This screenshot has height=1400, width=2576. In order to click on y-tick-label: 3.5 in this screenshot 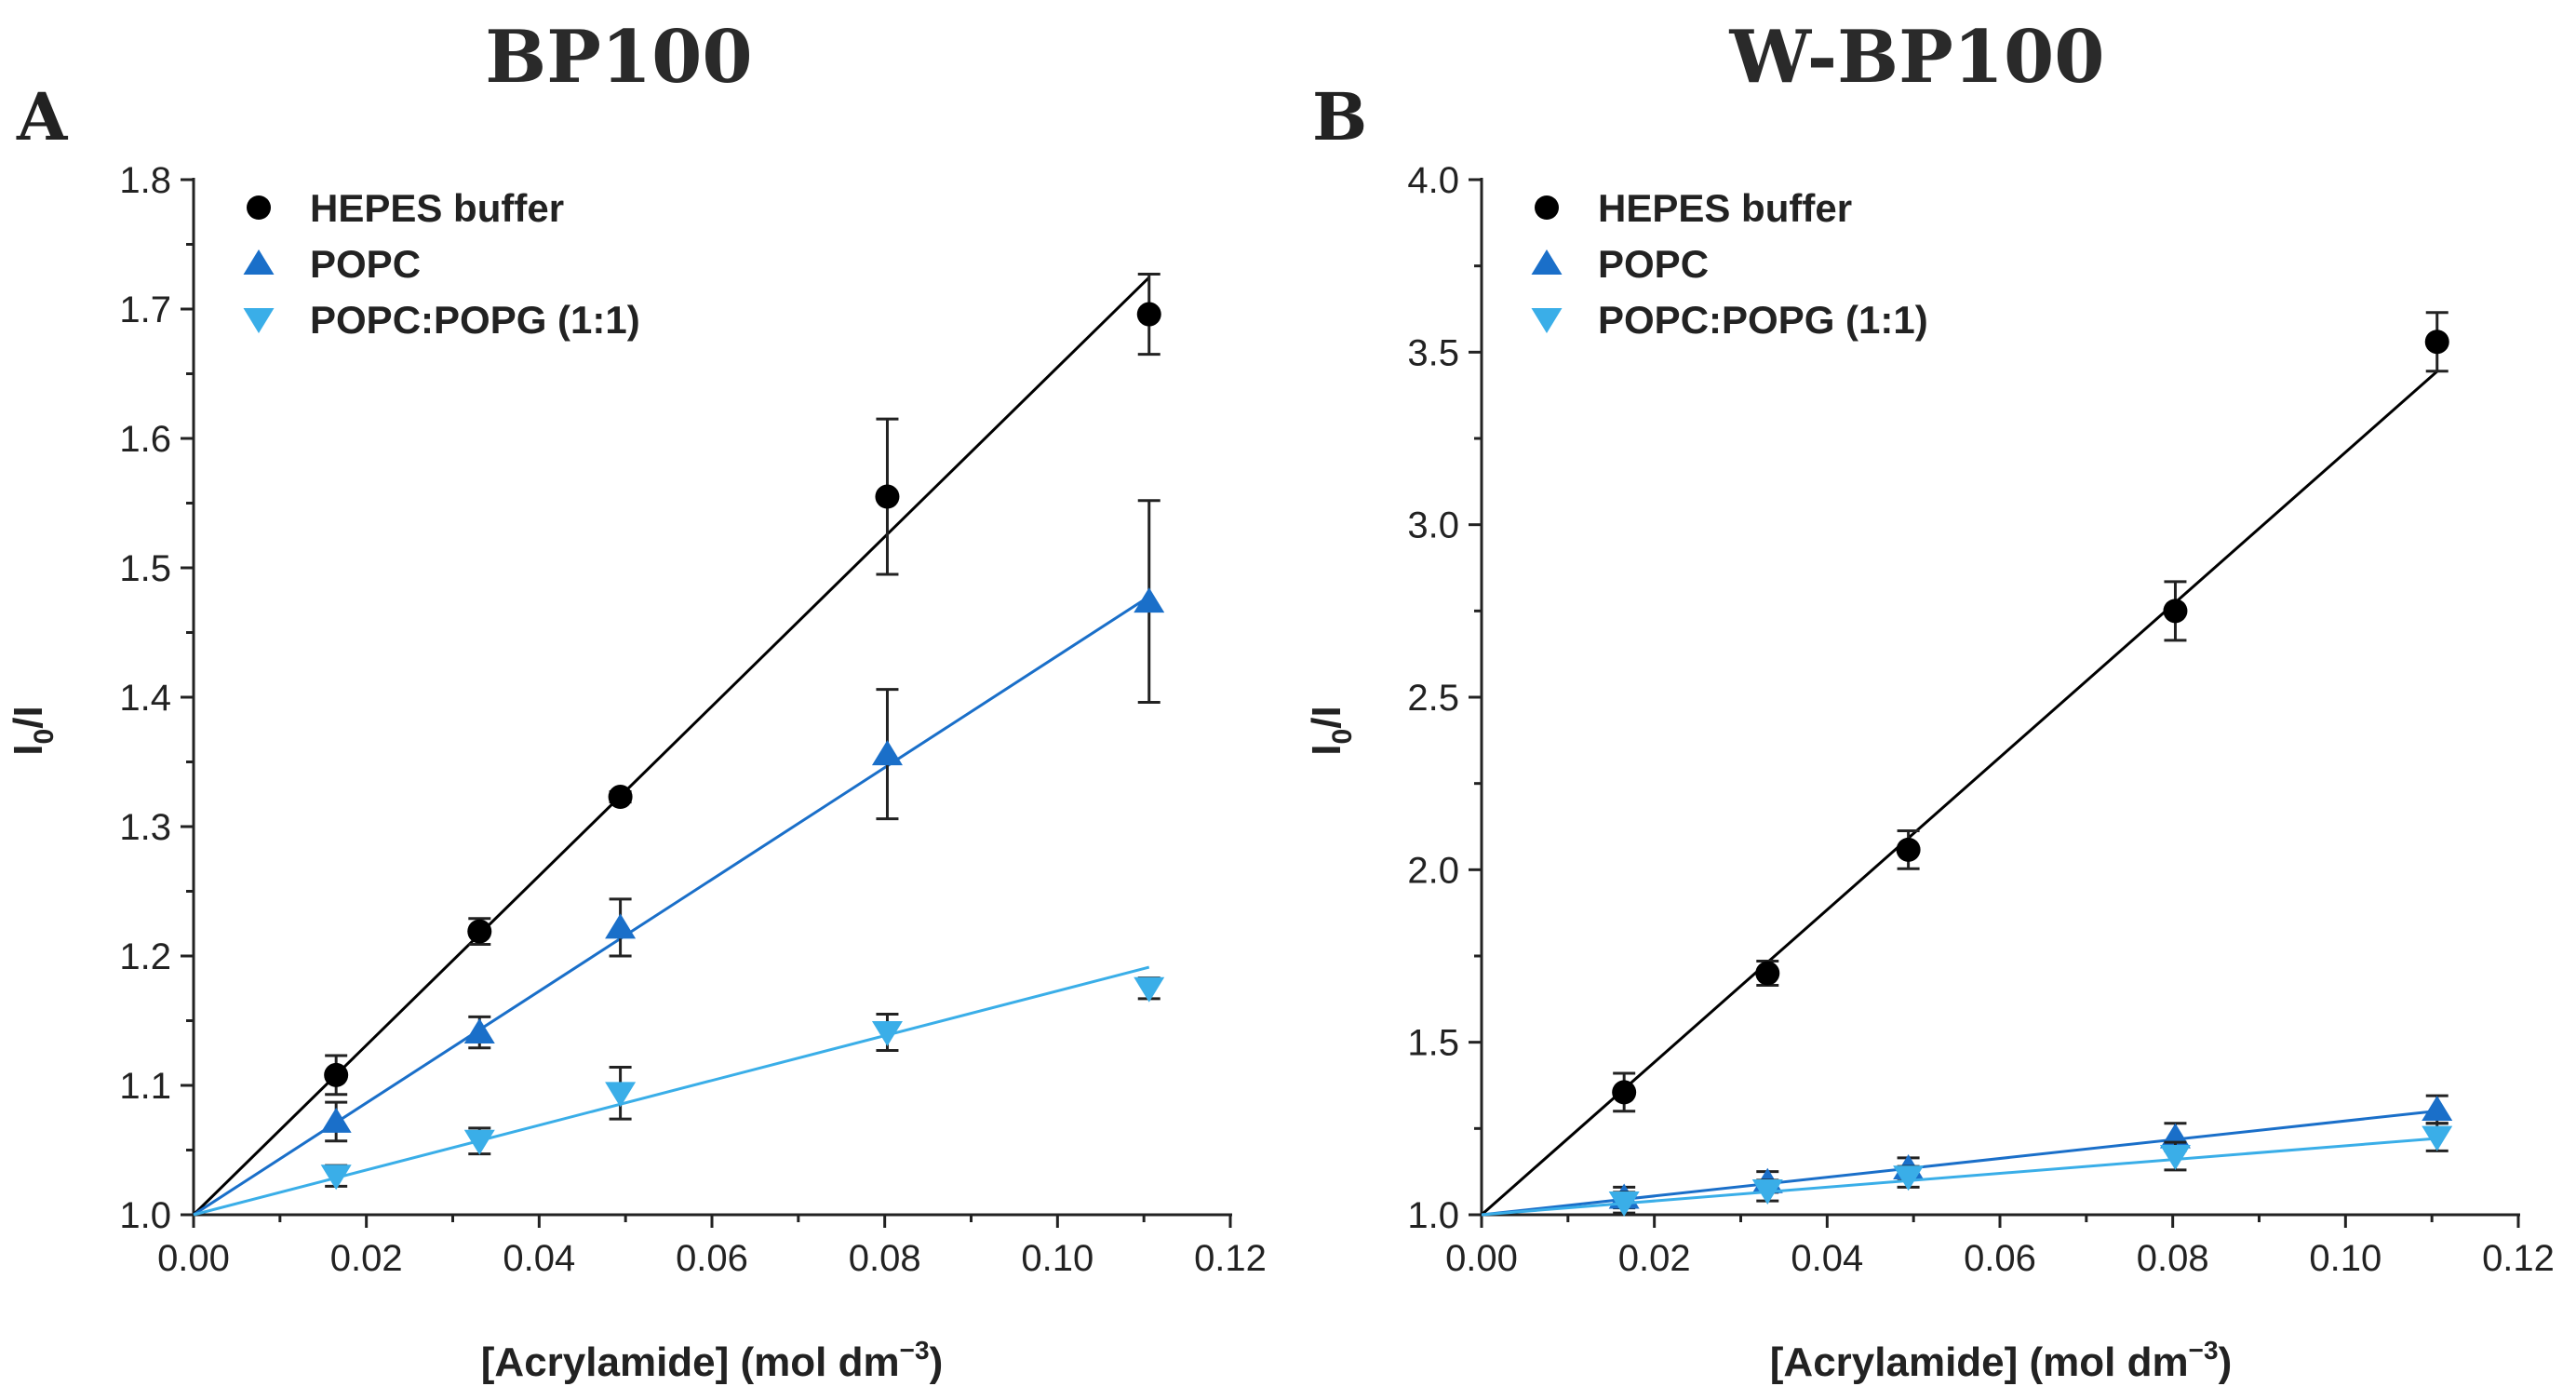, I will do `click(1433, 352)`.